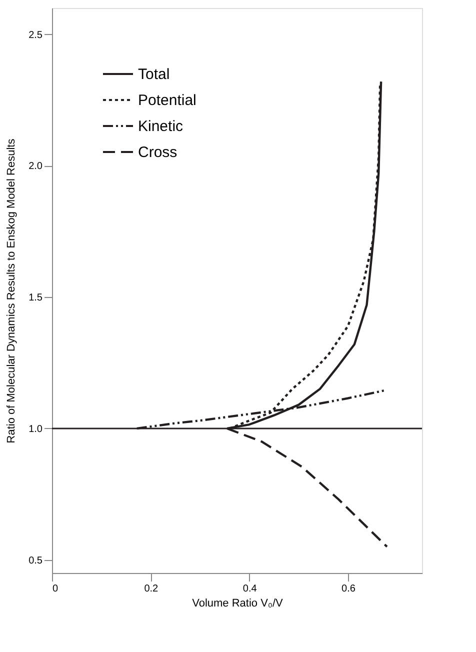  I want to click on x-tick-label: 0.2, so click(151, 589).